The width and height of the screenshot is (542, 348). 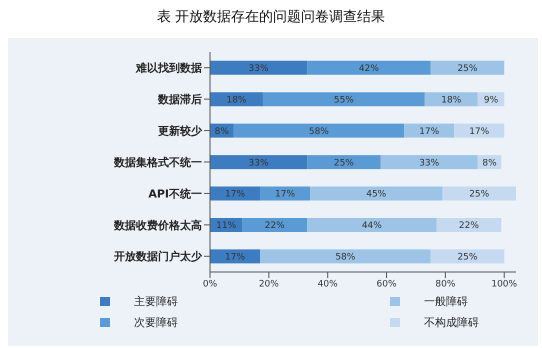 What do you see at coordinates (269, 284) in the screenshot?
I see `x-tick-label: 20%` at bounding box center [269, 284].